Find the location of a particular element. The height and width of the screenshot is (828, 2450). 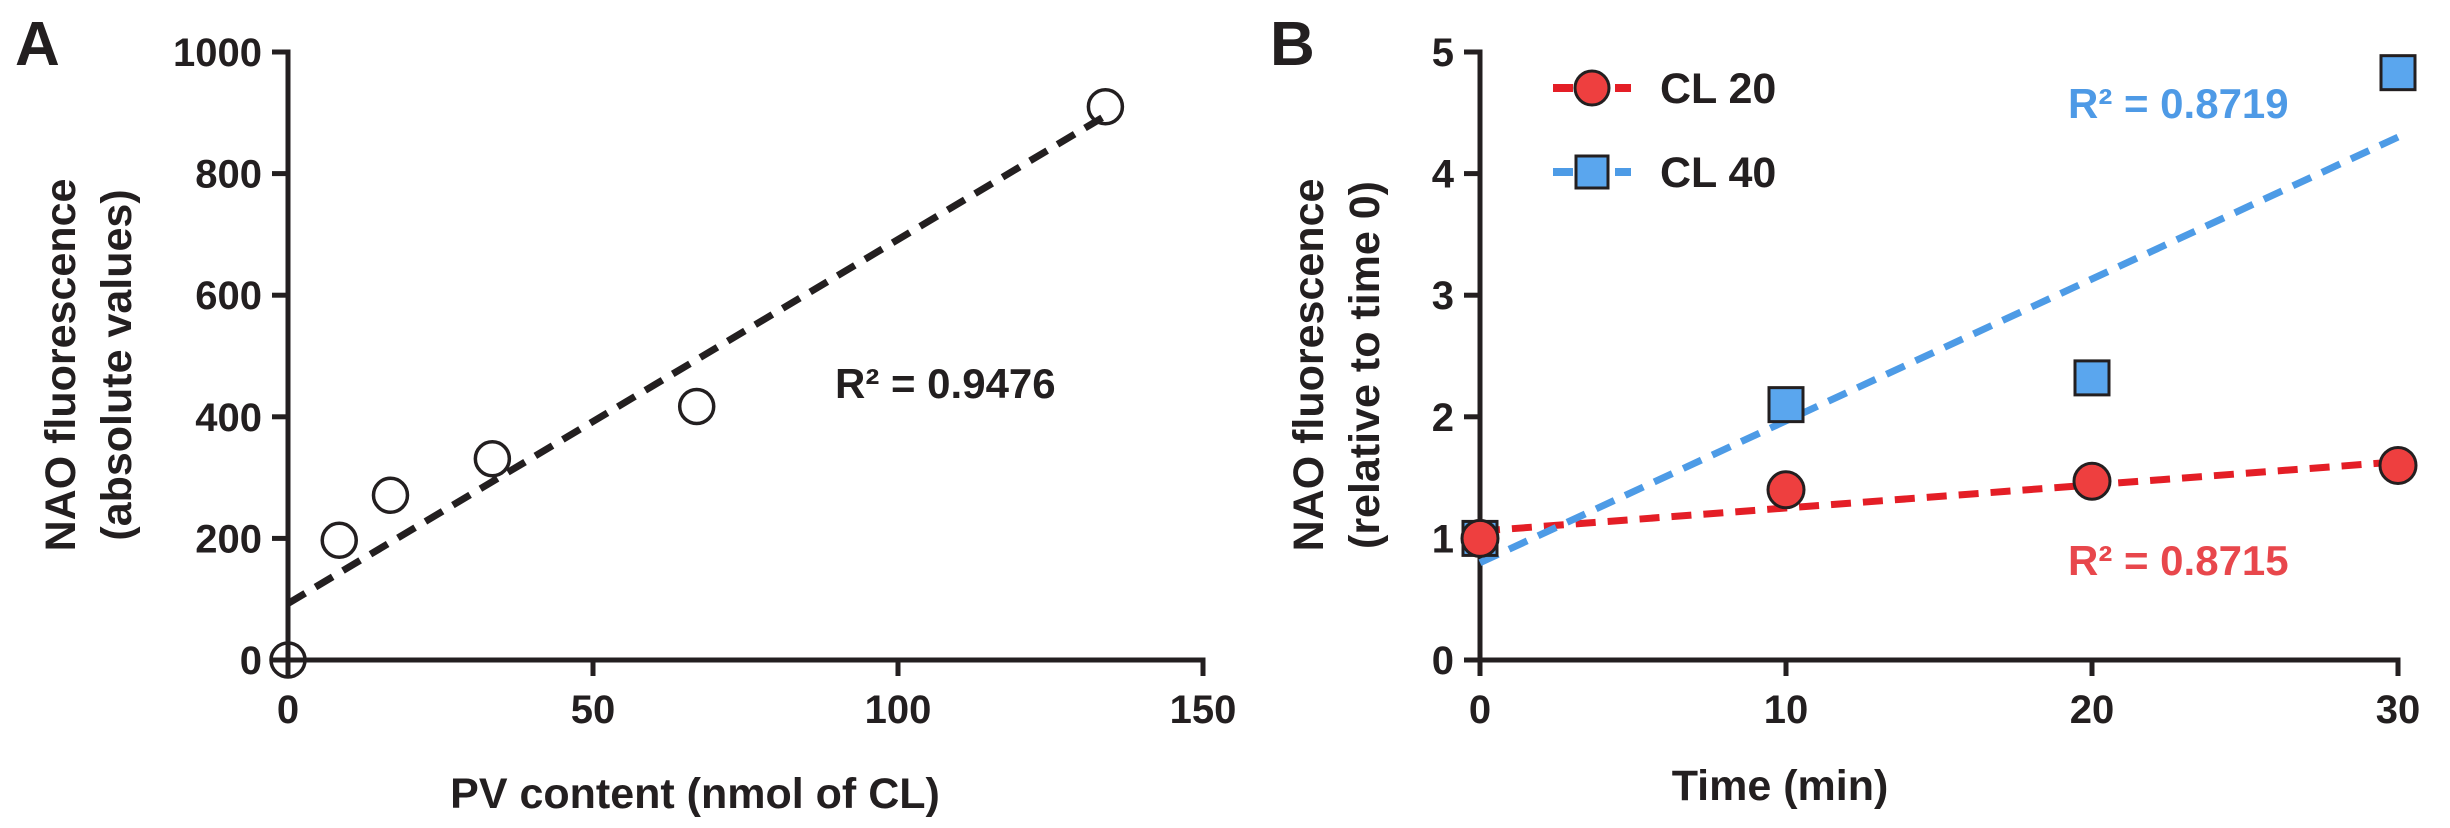

panel-a-y-tick-label: 400 is located at coordinates (228, 418).